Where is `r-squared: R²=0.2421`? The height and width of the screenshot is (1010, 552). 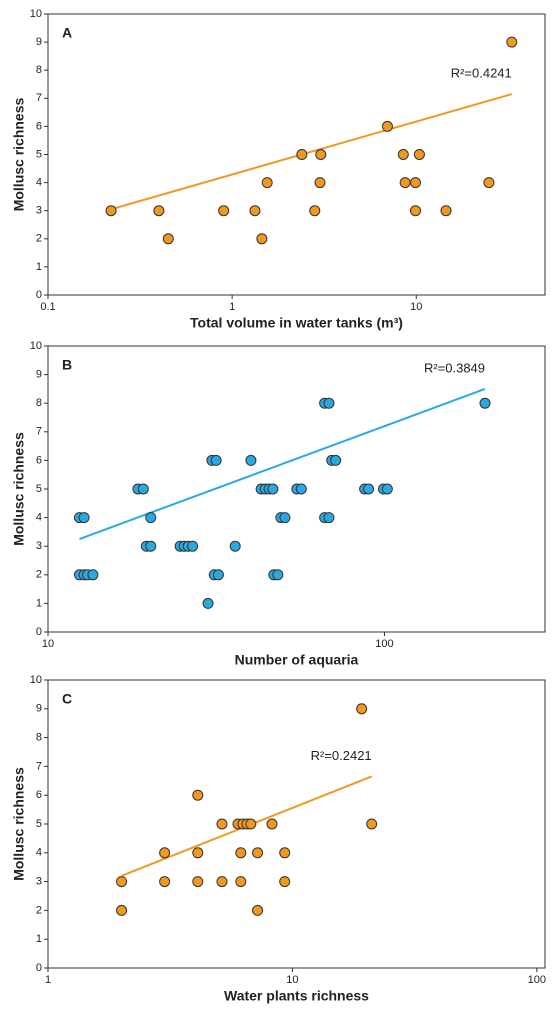 r-squared: R²=0.2421 is located at coordinates (341, 755).